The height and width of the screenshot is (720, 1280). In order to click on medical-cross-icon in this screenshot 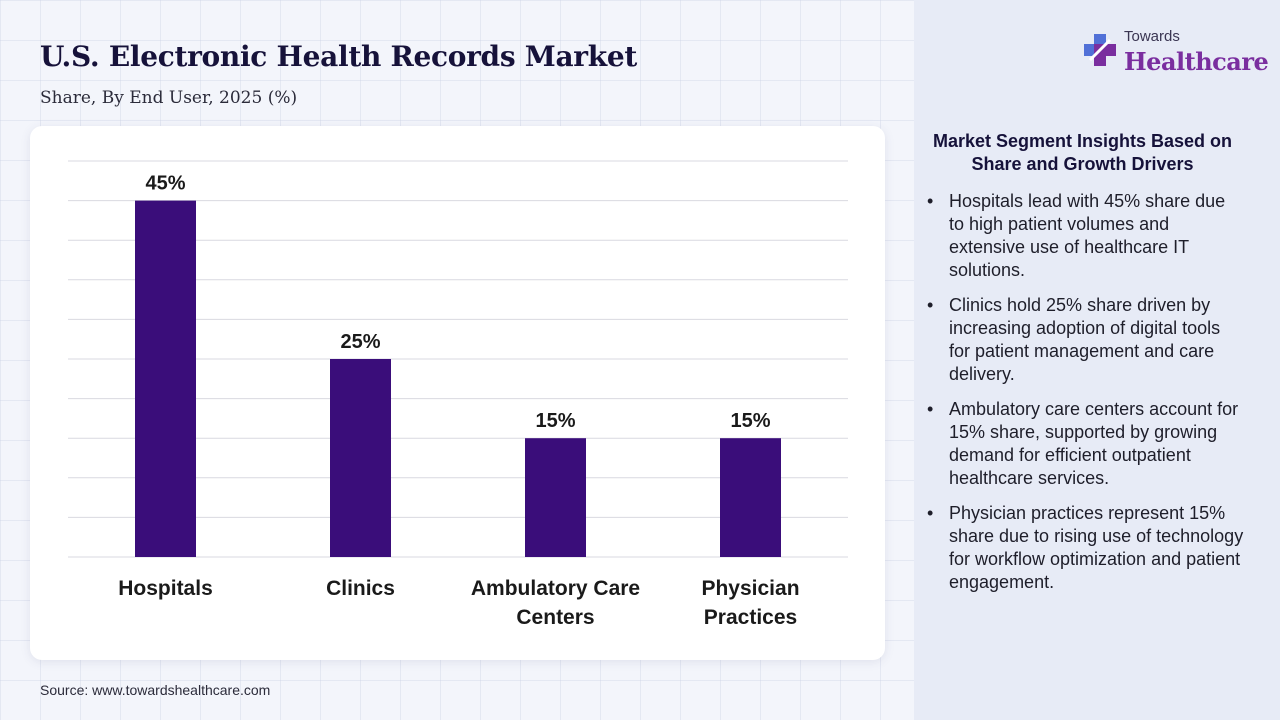, I will do `click(1100, 50)`.